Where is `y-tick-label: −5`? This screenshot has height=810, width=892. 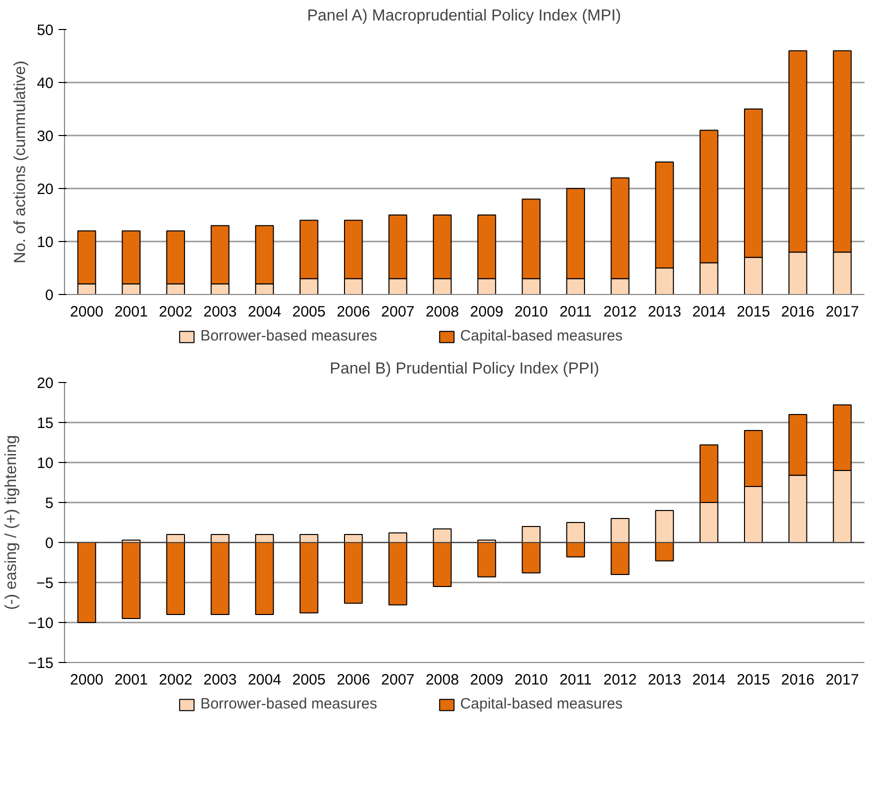
y-tick-label: −5 is located at coordinates (45, 583).